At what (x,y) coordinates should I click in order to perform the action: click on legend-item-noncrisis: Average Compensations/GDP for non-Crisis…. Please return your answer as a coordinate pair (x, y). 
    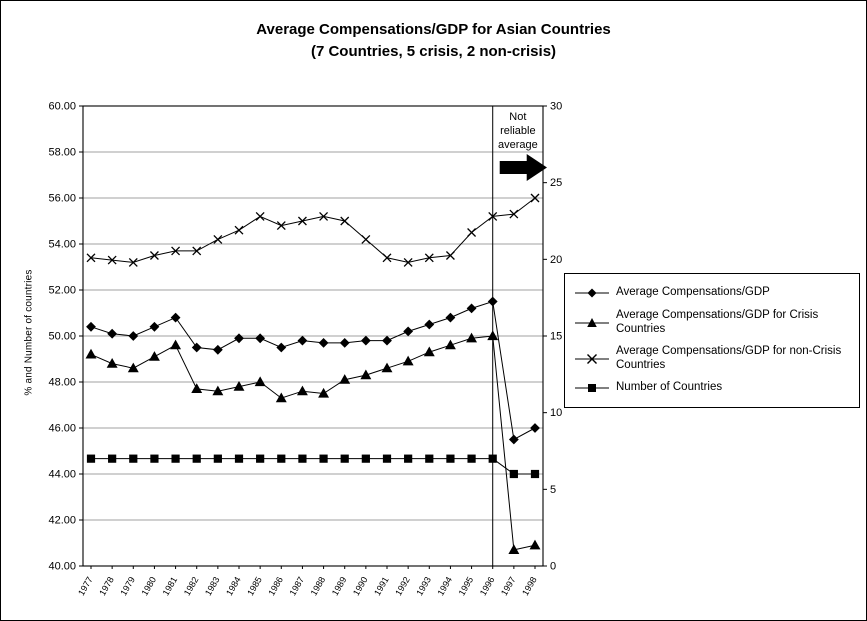
    Looking at the image, I should click on (712, 358).